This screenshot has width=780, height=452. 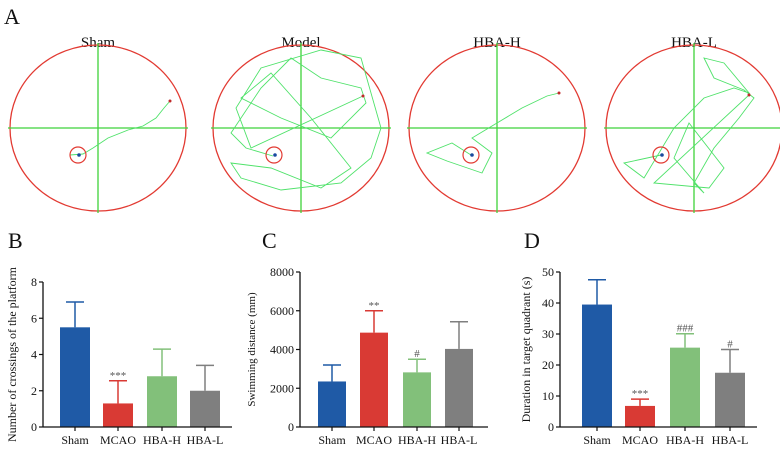 What do you see at coordinates (548, 334) in the screenshot?
I see `y-tick-label: 30` at bounding box center [548, 334].